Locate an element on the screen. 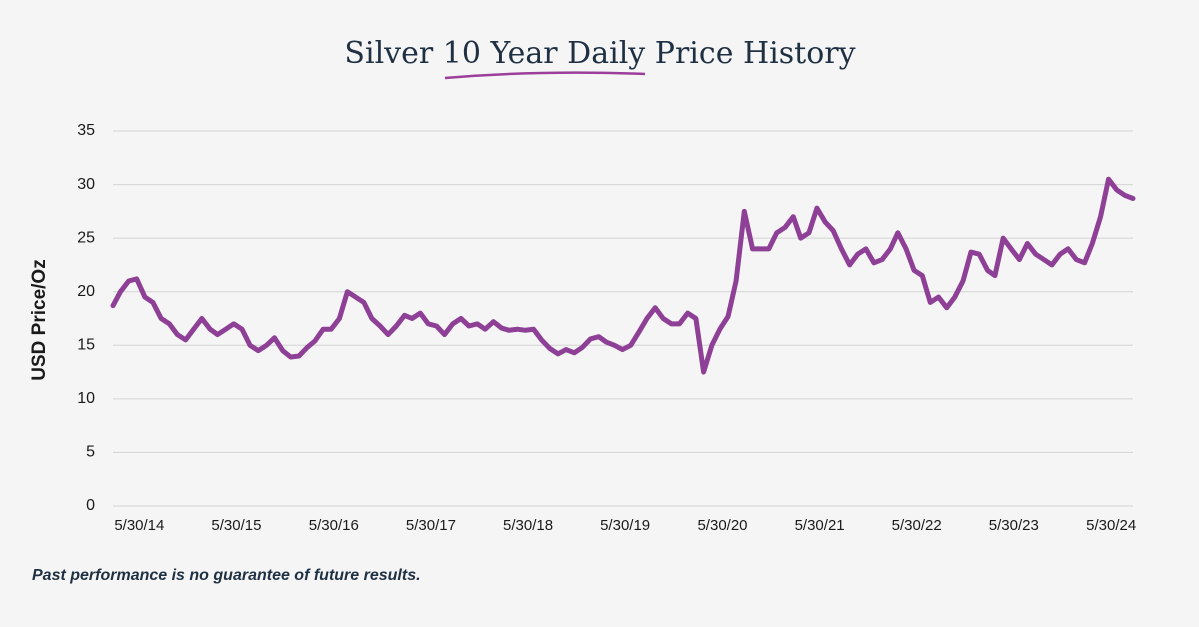 The image size is (1199, 627). y-tick-label: 5 is located at coordinates (90, 452).